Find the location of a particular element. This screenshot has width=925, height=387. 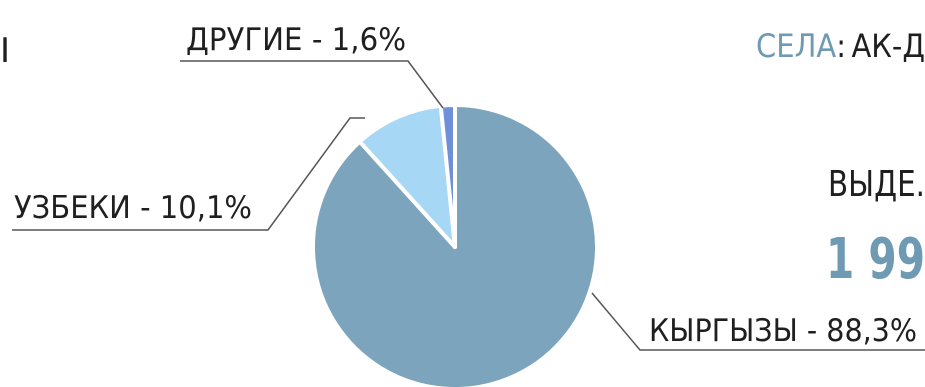

sela-heading: СЕЛА: АК-Д is located at coordinates (840, 46).